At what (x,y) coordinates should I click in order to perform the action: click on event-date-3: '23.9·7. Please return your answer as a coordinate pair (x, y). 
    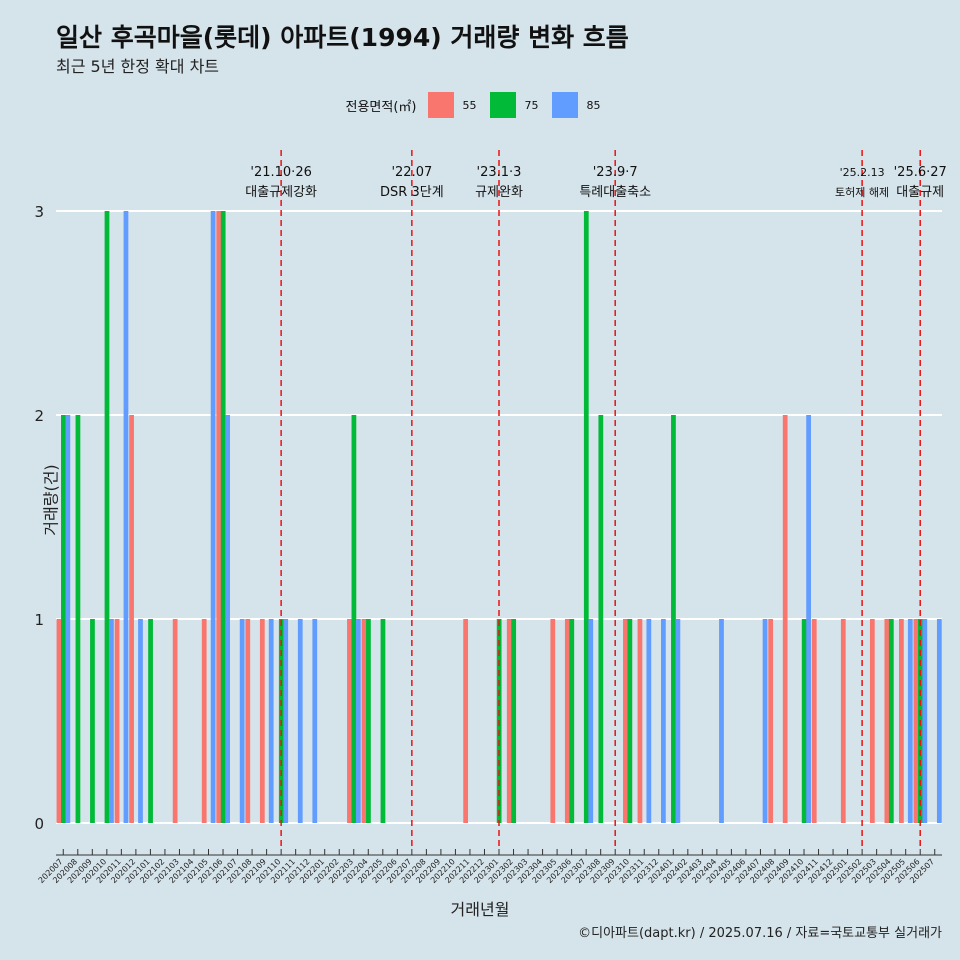
    Looking at the image, I should click on (615, 172).